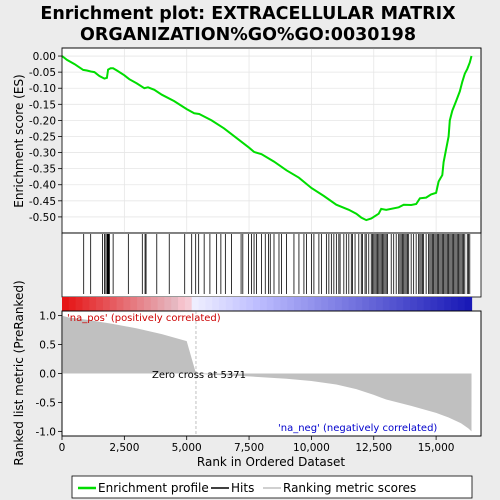  What do you see at coordinates (248, 14) in the screenshot?
I see `chart-title-line1: Enrichment plot: EXTRACELLULAR MATRIX` at bounding box center [248, 14].